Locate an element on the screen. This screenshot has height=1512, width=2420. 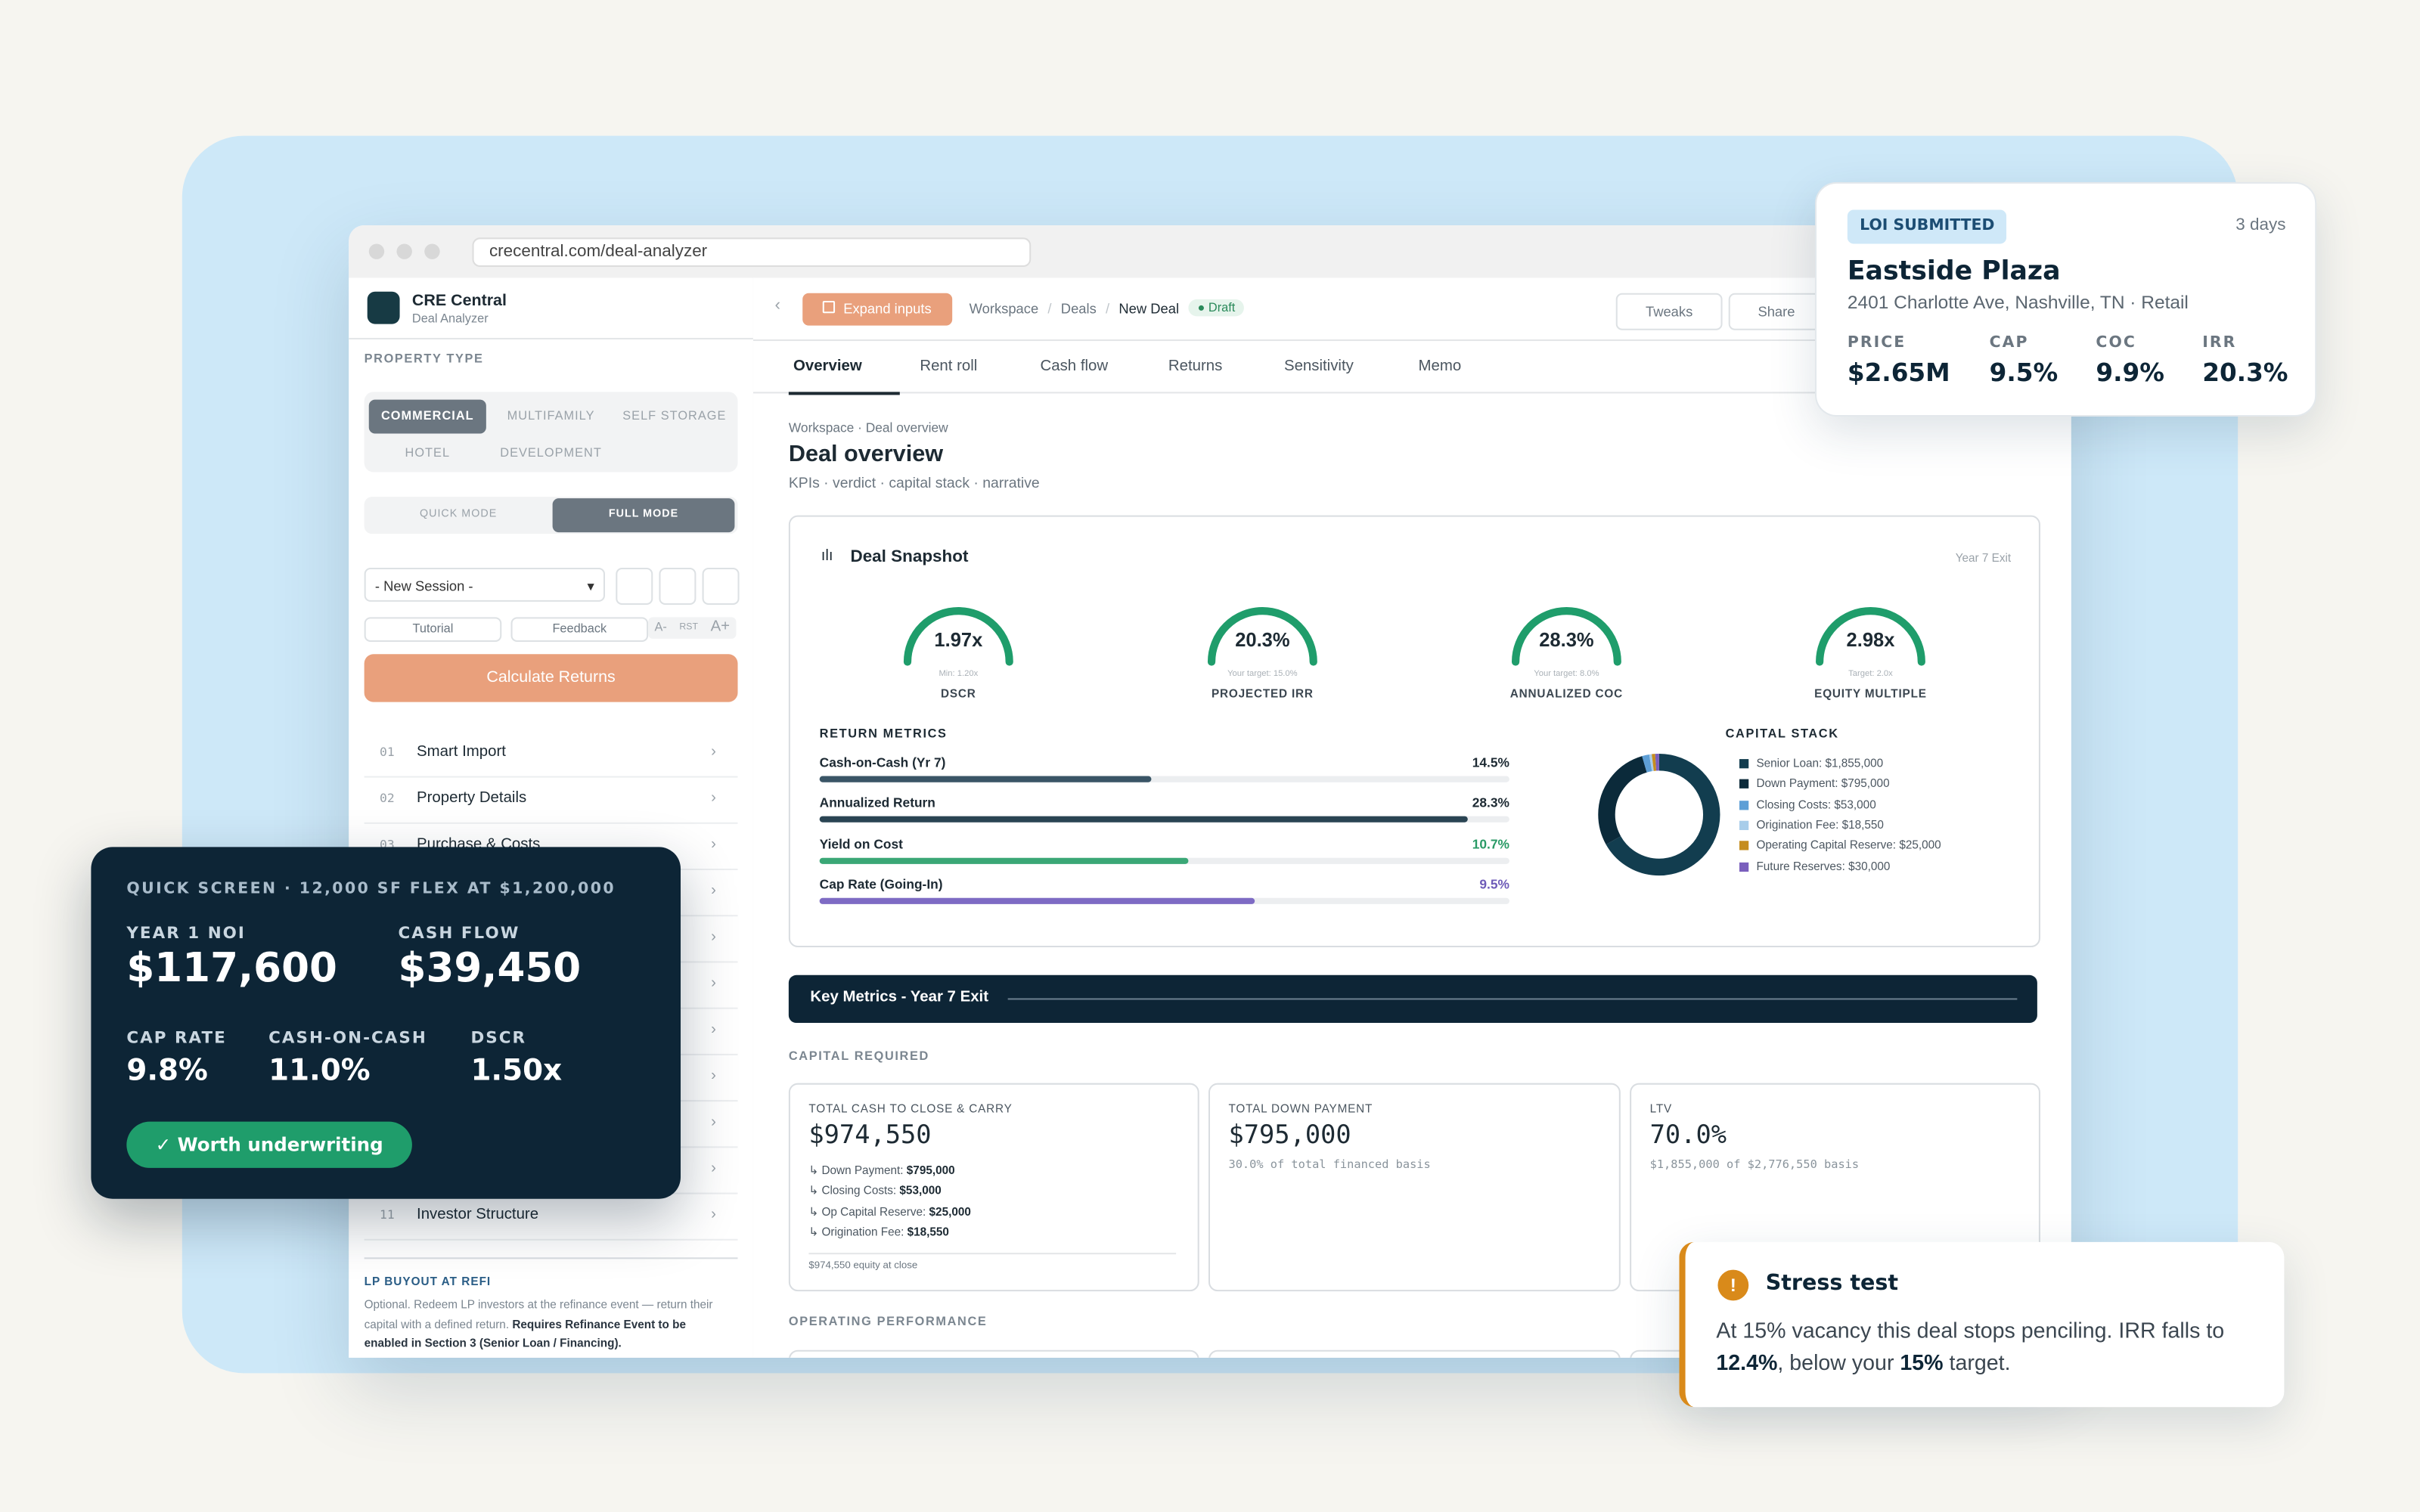
return-value: 14.5% is located at coordinates (1490, 762).